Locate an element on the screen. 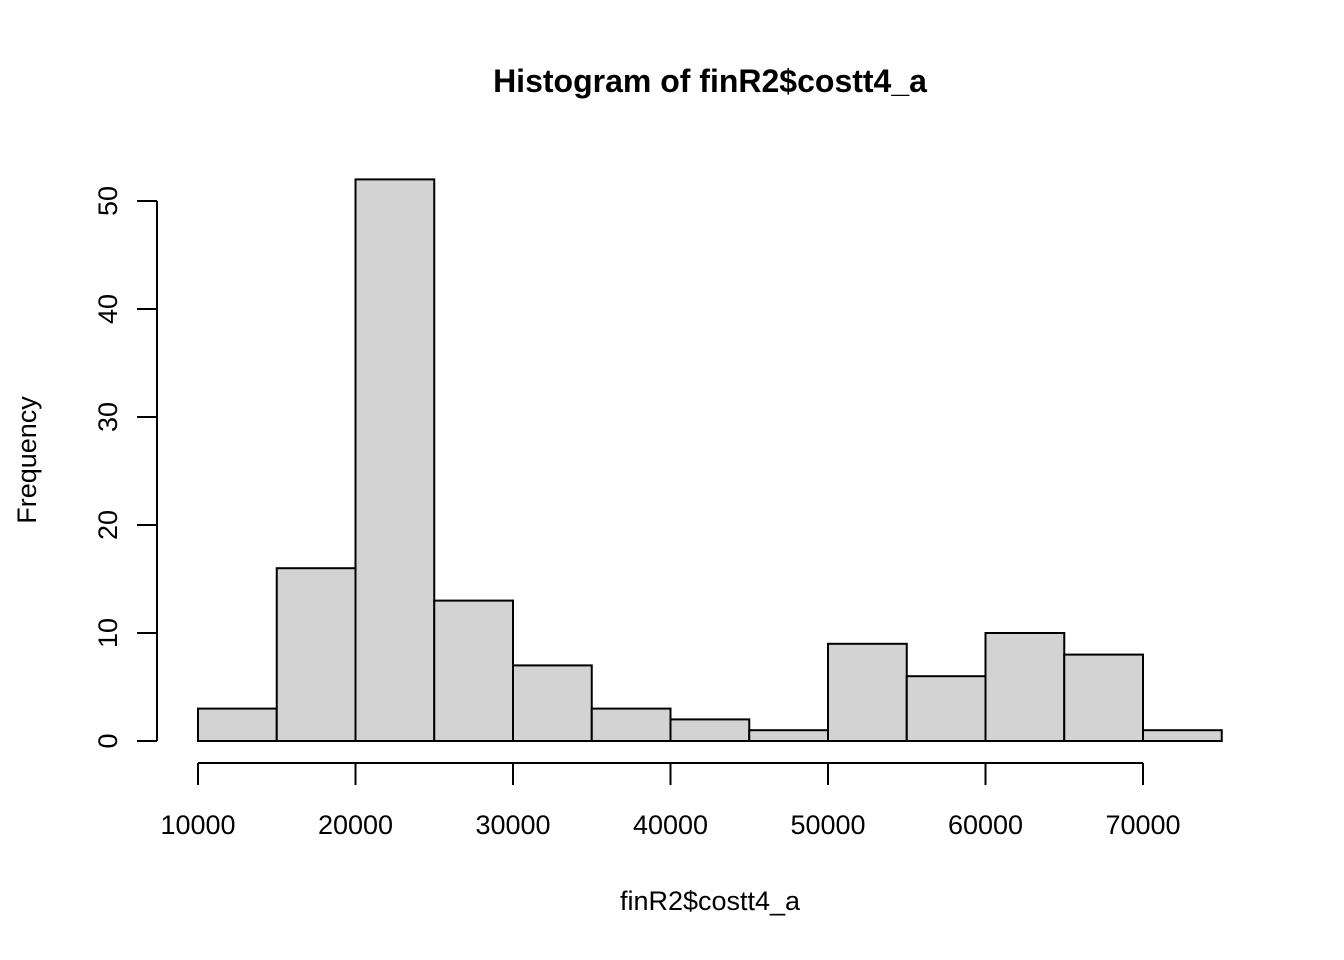 This screenshot has width=1344, height=960. x-axis-label: finR2$costt4_a is located at coordinates (710, 901).